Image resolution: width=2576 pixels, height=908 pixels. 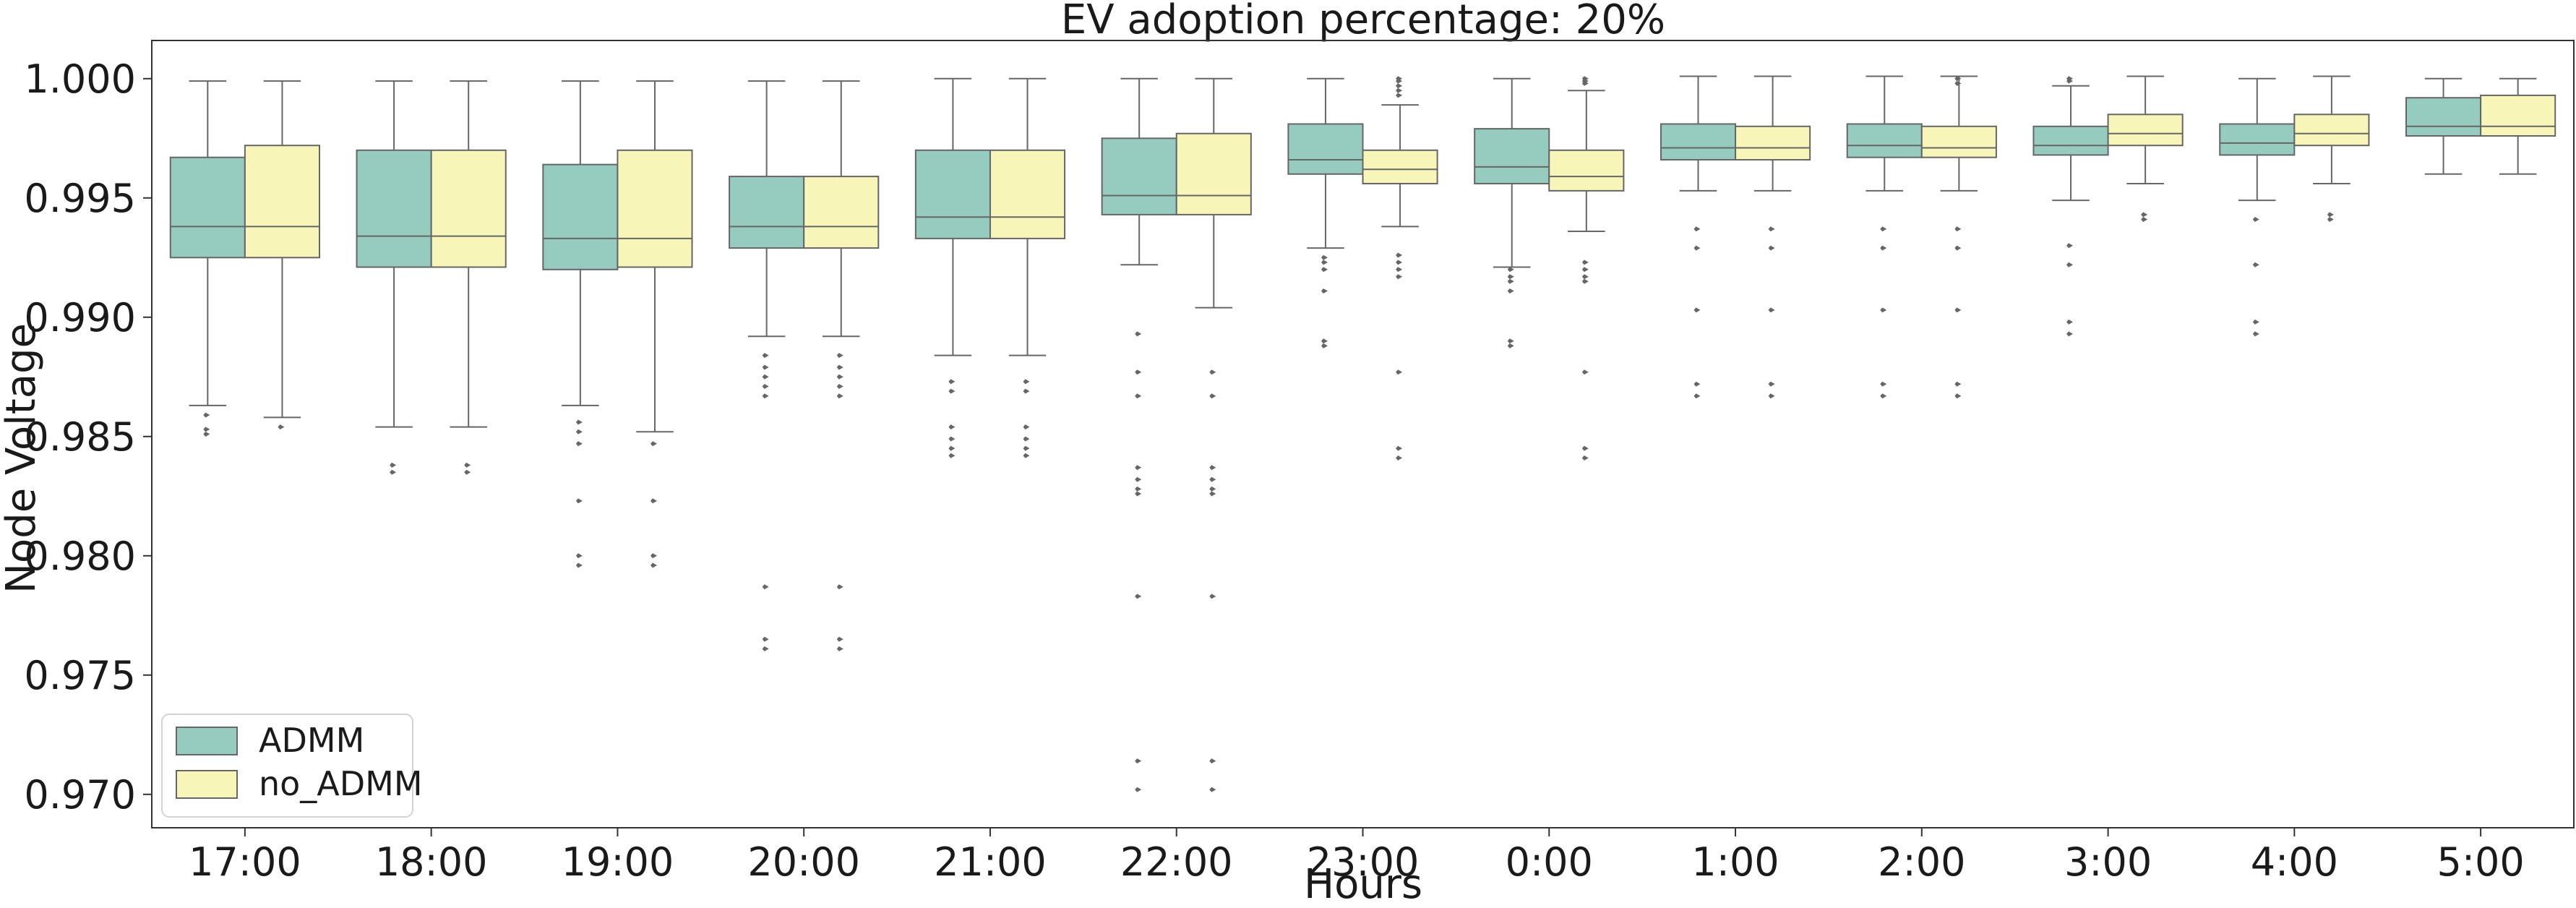 What do you see at coordinates (80, 795) in the screenshot?
I see `y-tick-label: 0.970` at bounding box center [80, 795].